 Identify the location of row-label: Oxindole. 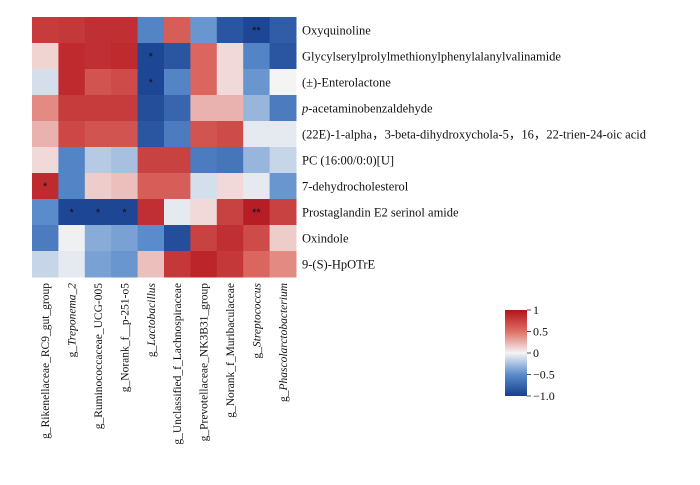
(325, 239).